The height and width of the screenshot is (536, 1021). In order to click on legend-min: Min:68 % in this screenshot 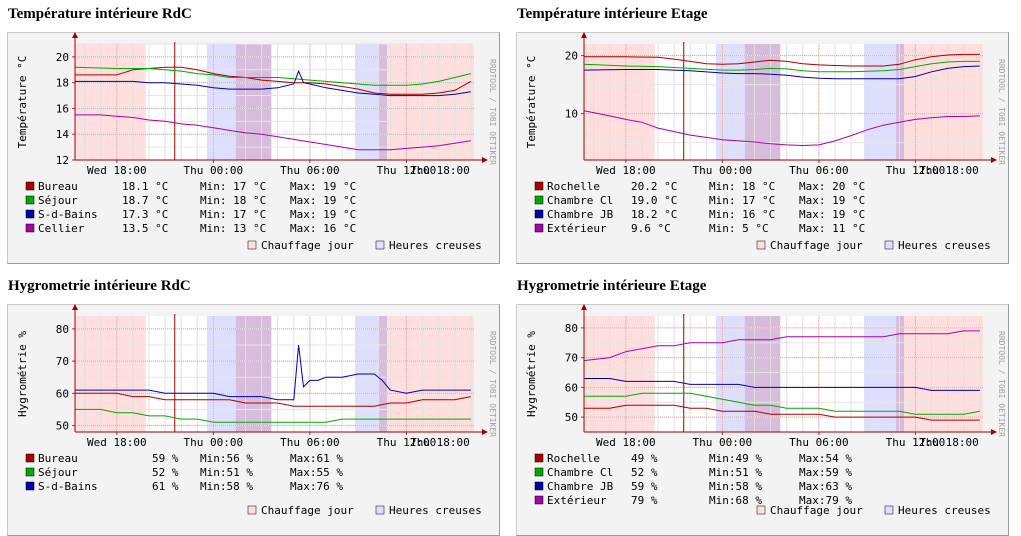, I will do `click(735, 500)`.